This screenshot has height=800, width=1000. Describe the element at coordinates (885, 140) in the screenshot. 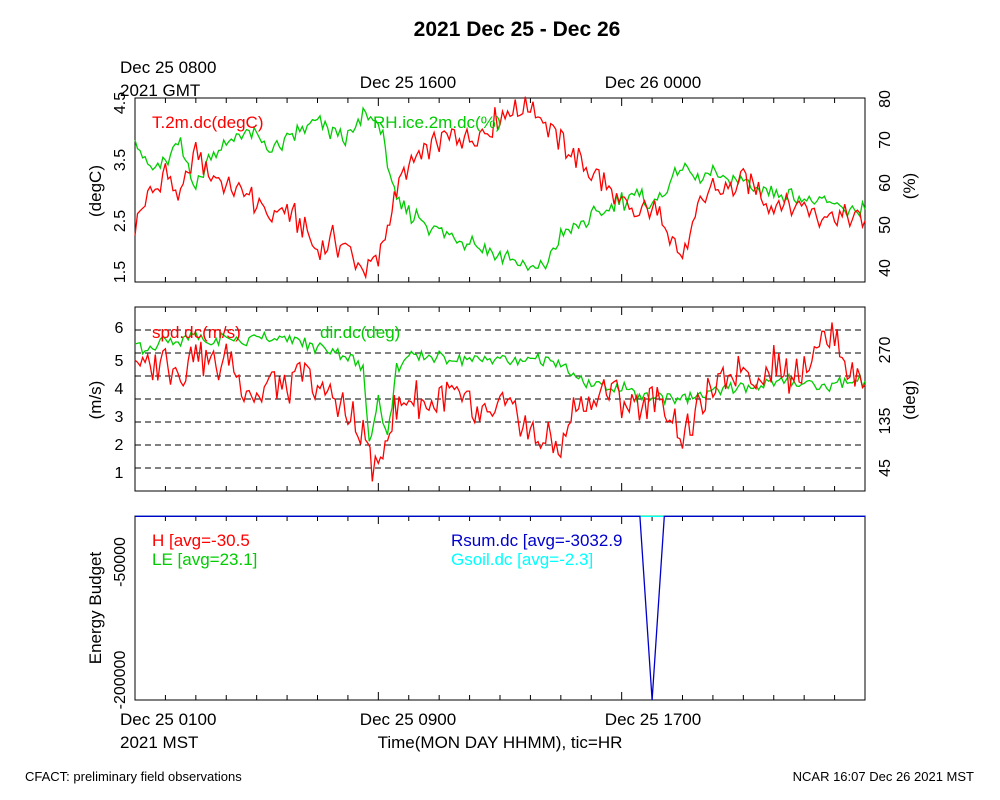

I see `p1-right-tick: 70` at that location.